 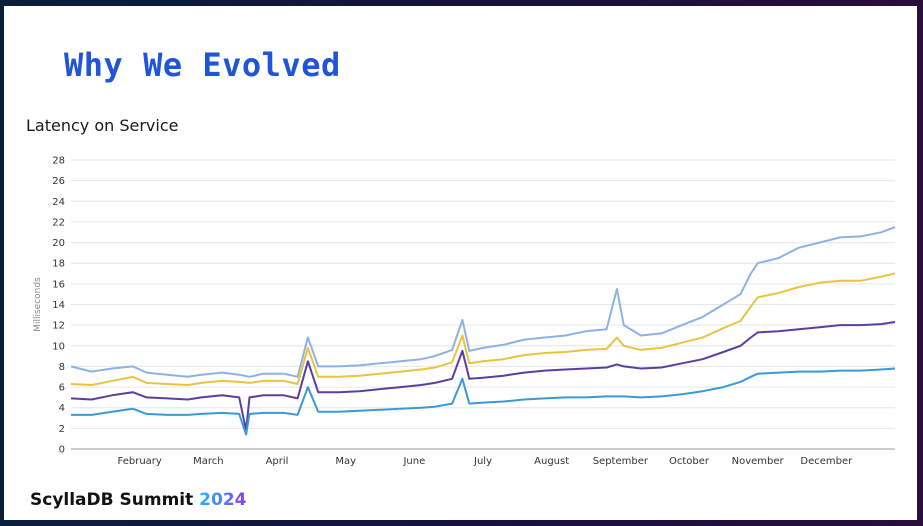 What do you see at coordinates (58, 284) in the screenshot?
I see `y-tick-label: 16` at bounding box center [58, 284].